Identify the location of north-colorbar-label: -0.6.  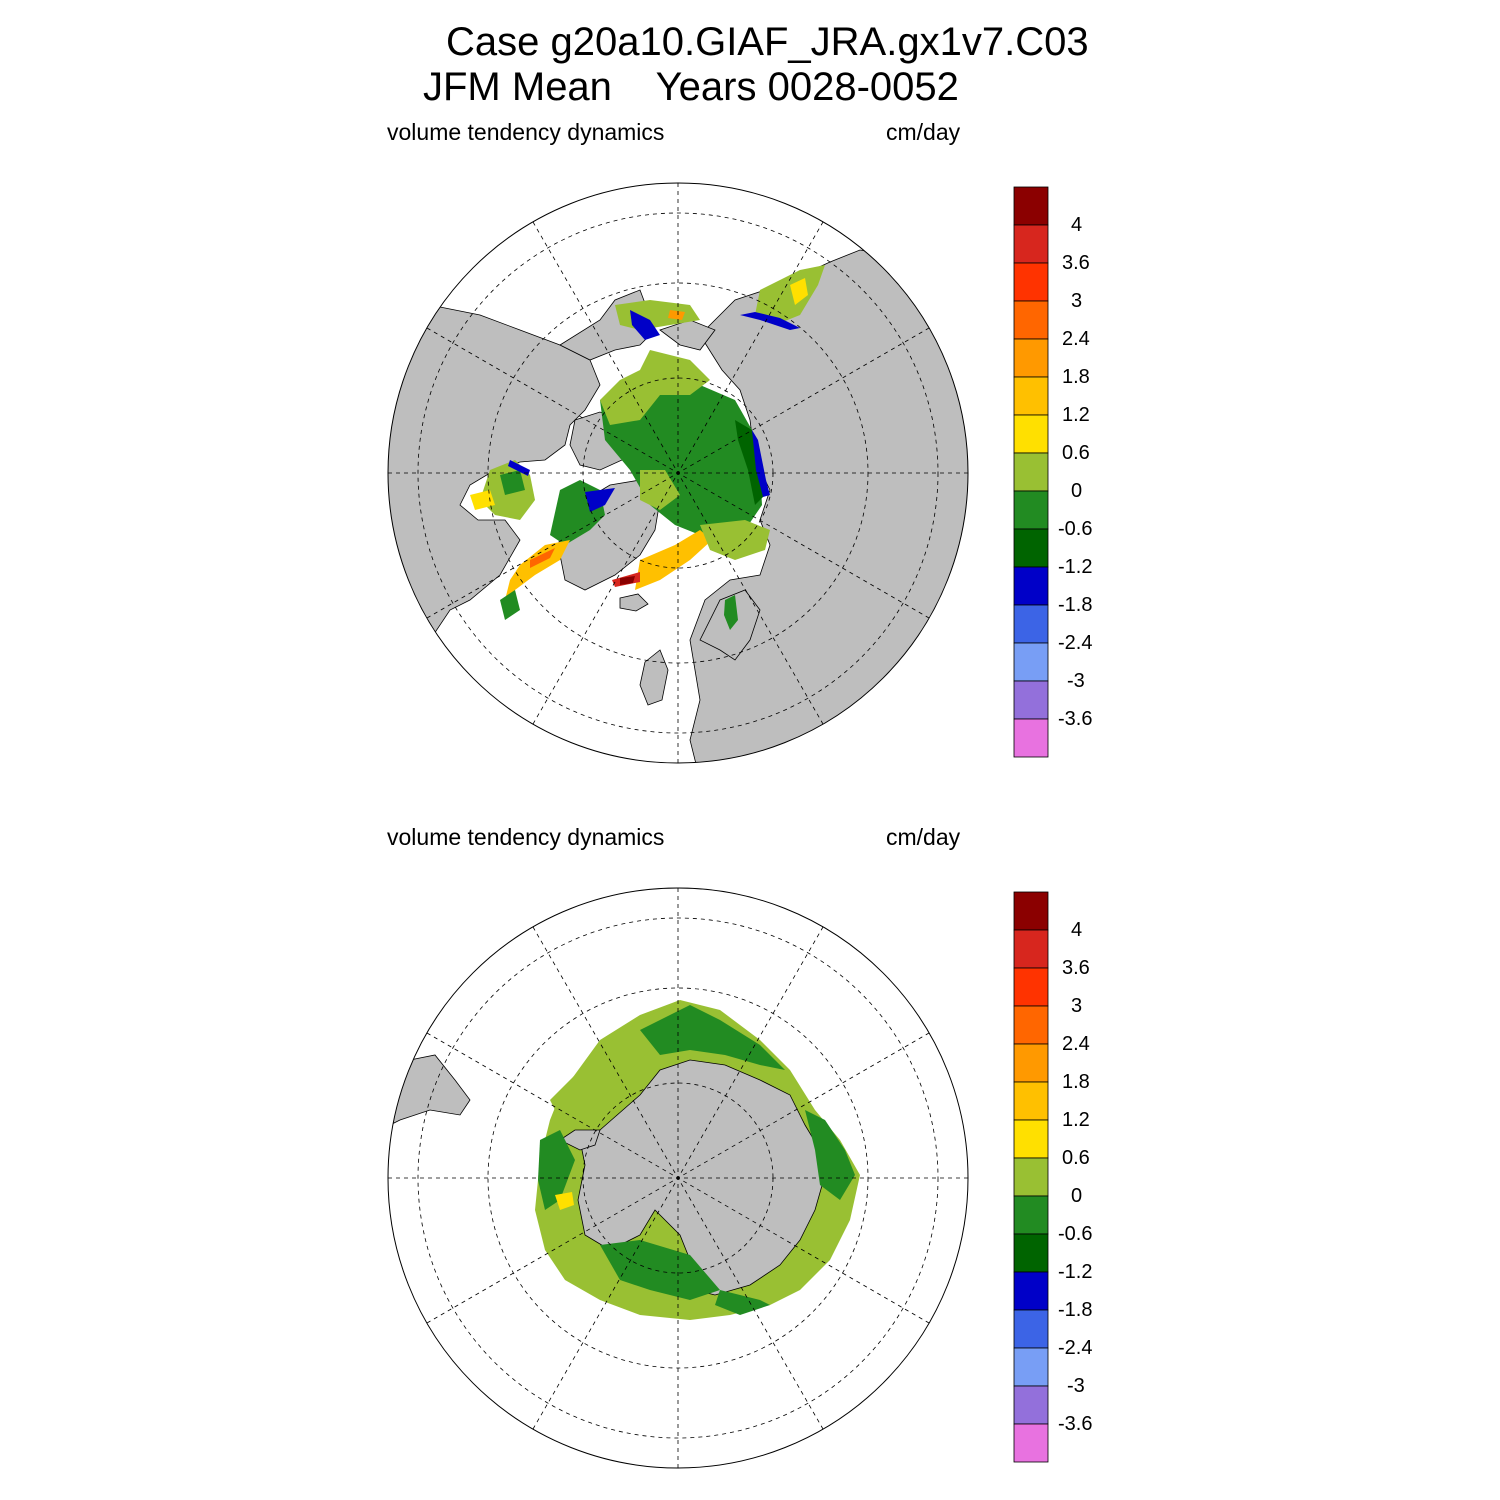
(1075, 529).